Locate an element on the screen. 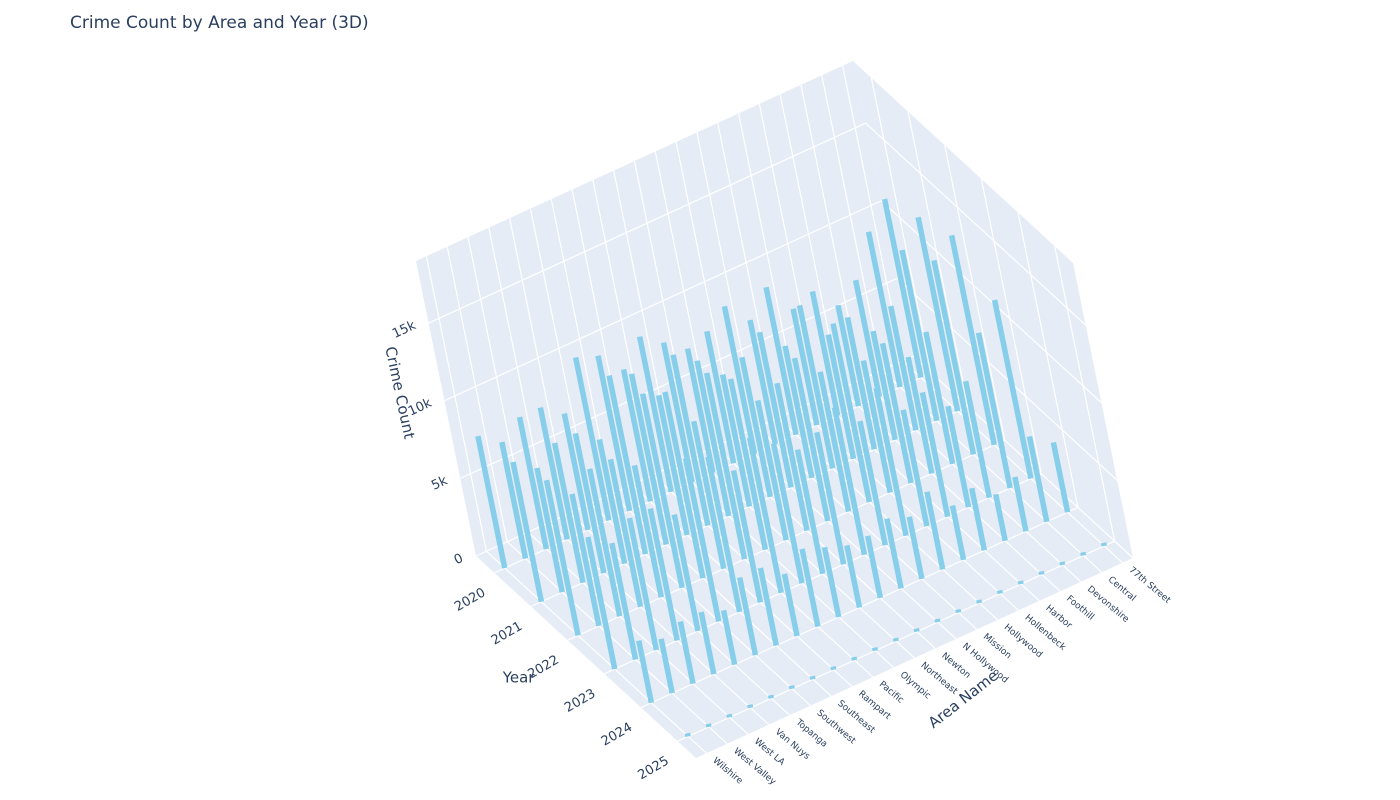 The width and height of the screenshot is (1400, 800). bar-mission-2024 is located at coordinates (915, 548).